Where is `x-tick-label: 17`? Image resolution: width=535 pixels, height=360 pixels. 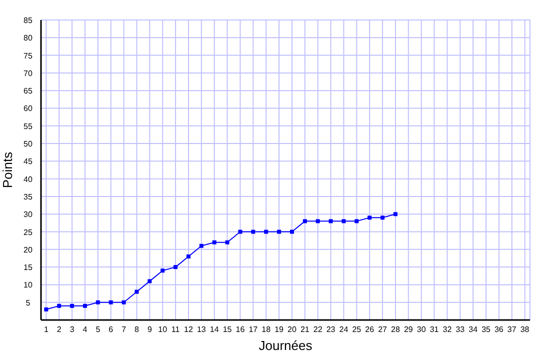
x-tick-label: 17 is located at coordinates (253, 329).